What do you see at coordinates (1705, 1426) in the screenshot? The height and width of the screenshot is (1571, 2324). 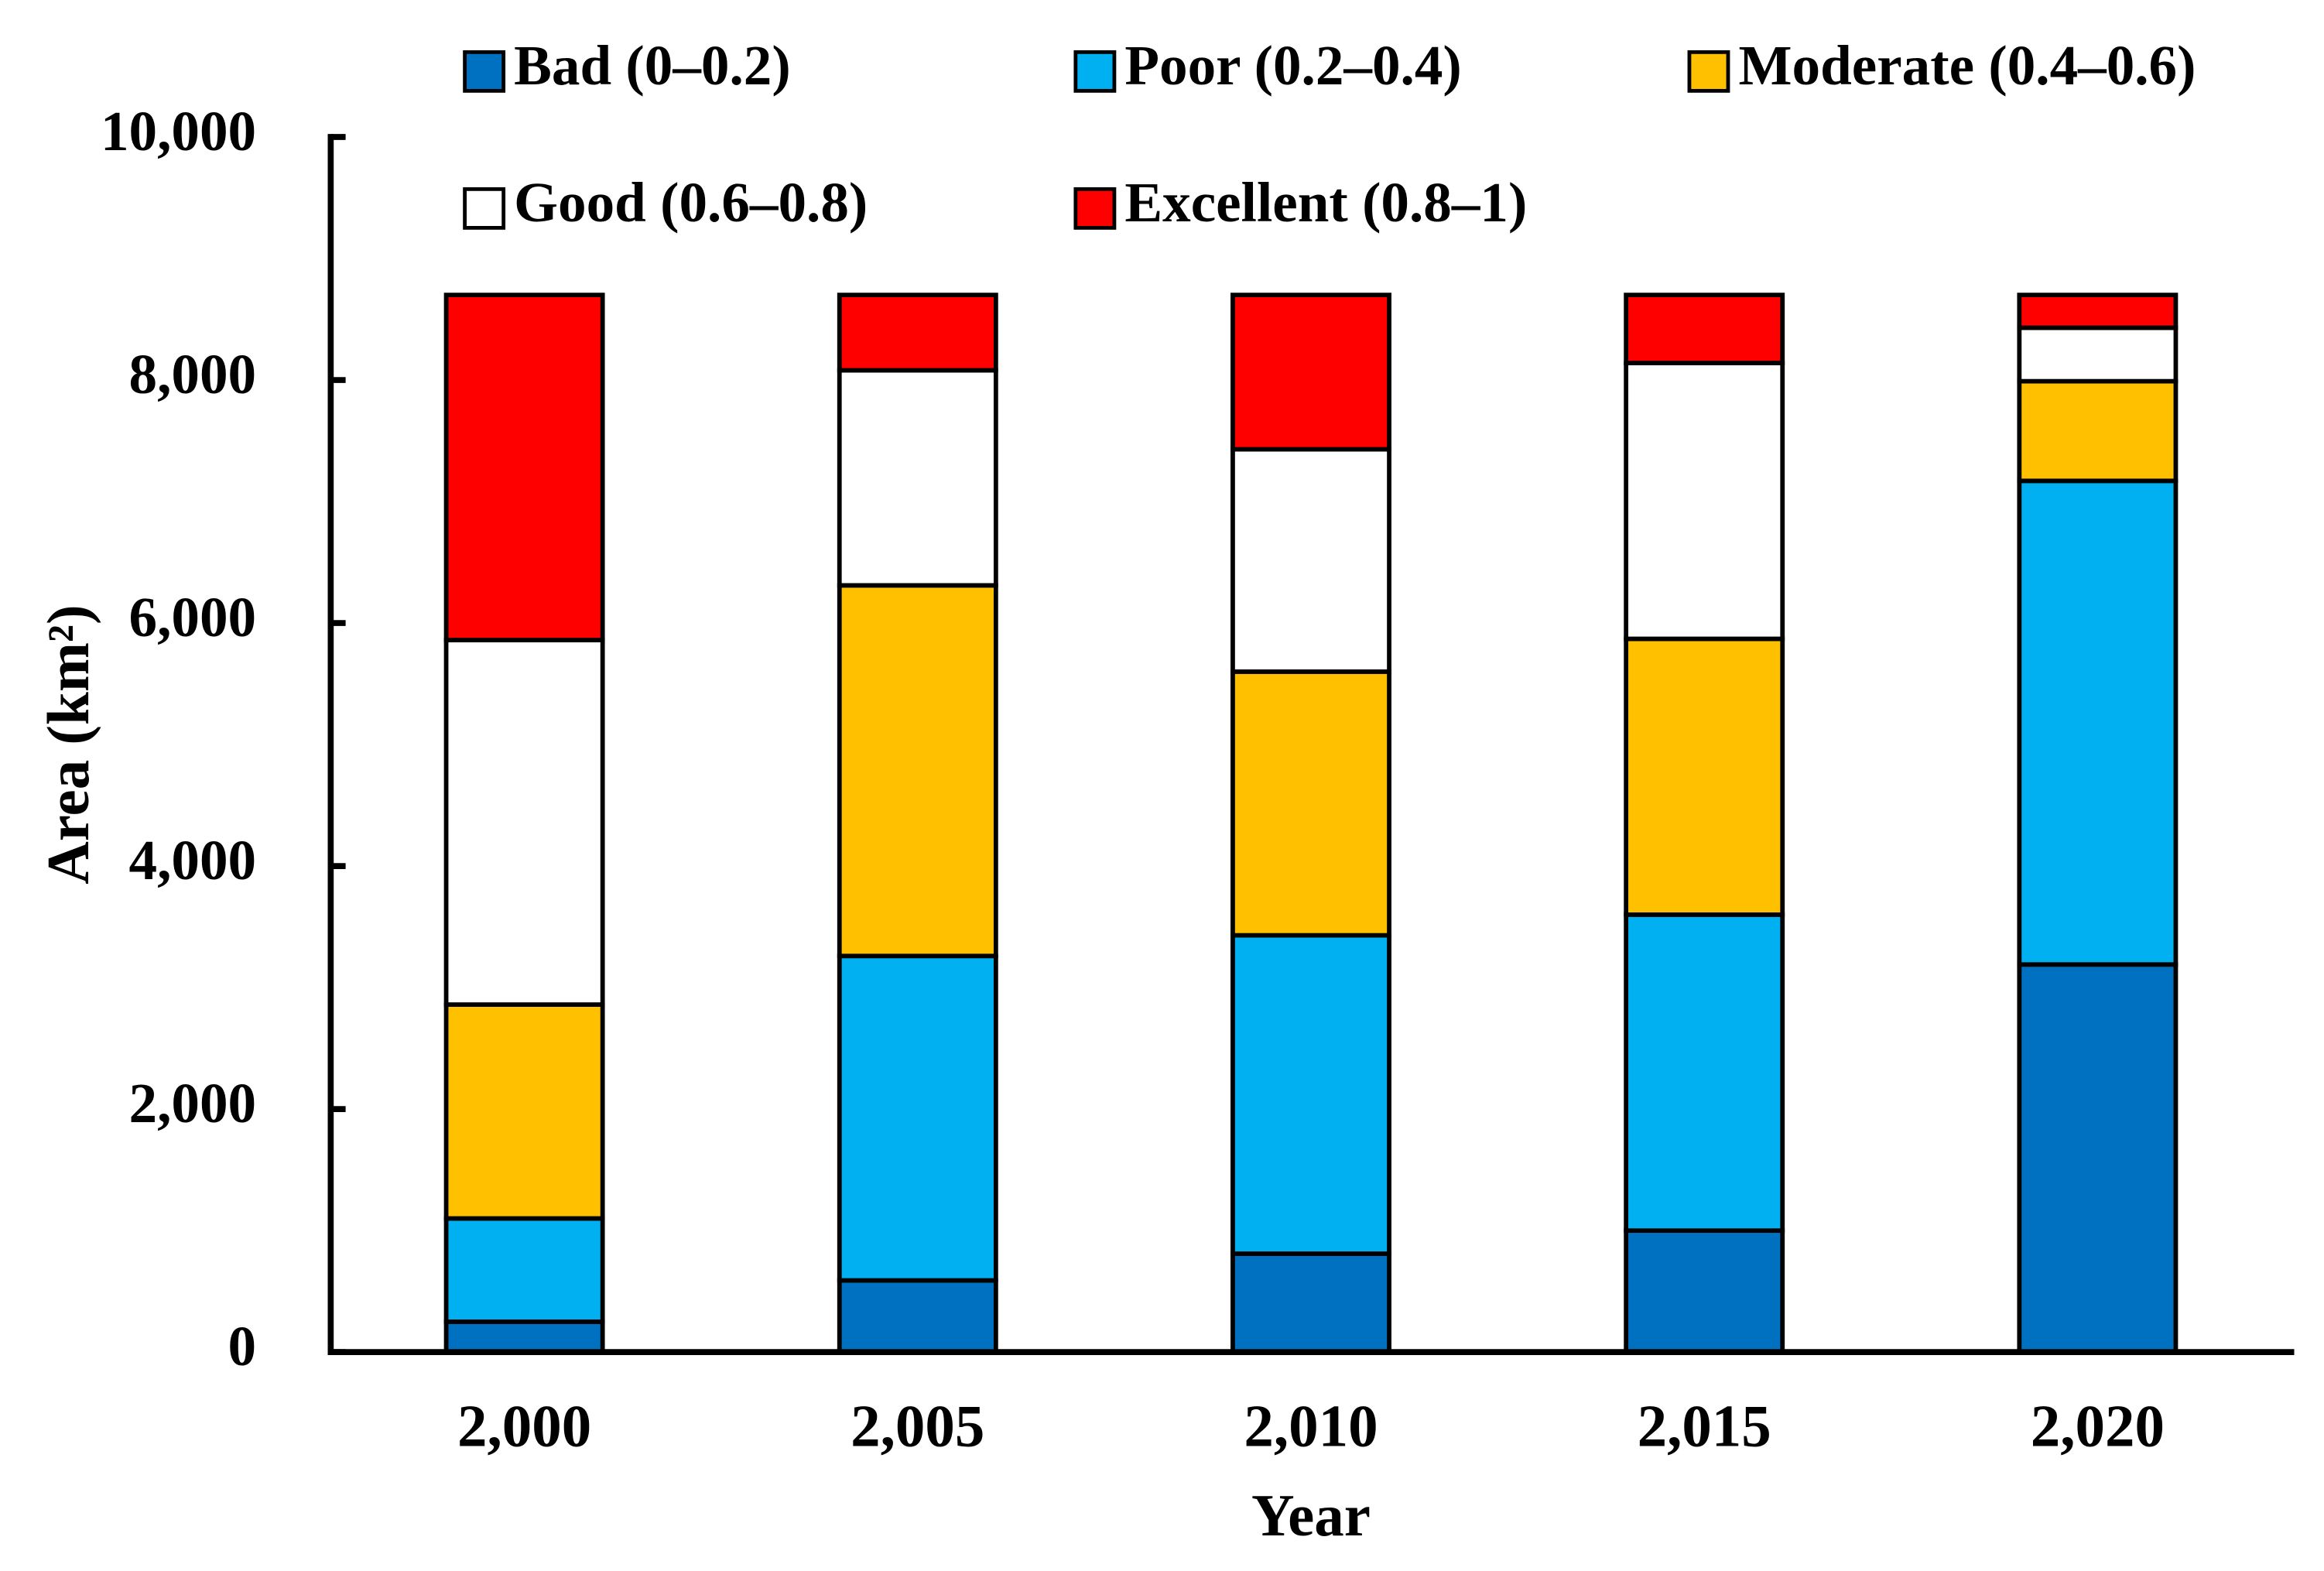 I see `x-tick-label: 2,015` at bounding box center [1705, 1426].